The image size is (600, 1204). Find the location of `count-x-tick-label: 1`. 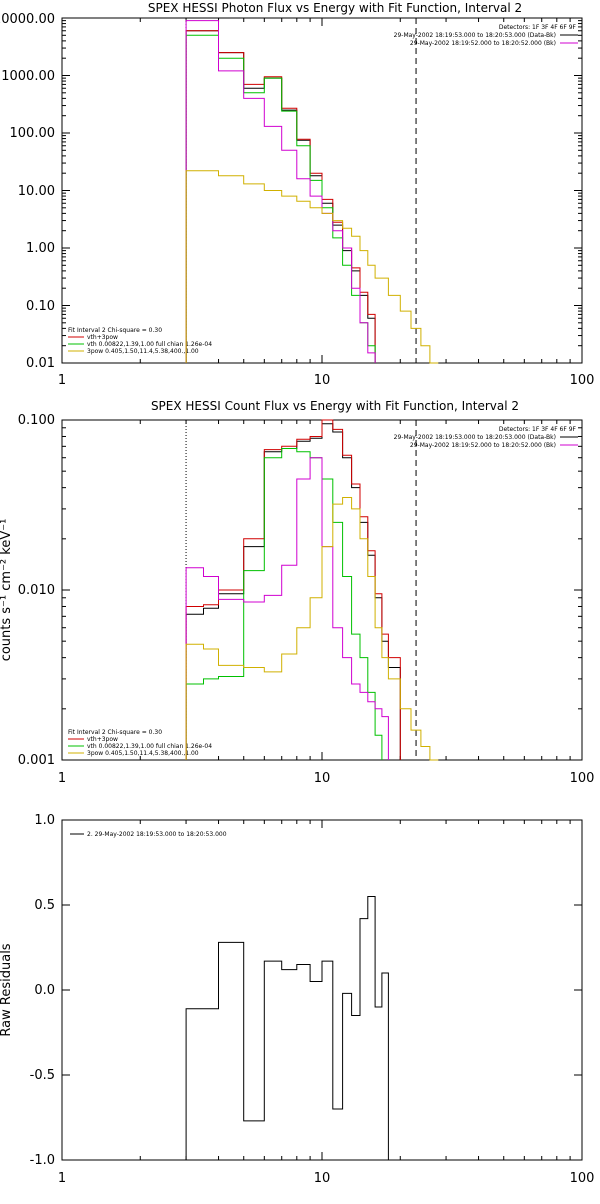

count-x-tick-label: 1 is located at coordinates (62, 778).